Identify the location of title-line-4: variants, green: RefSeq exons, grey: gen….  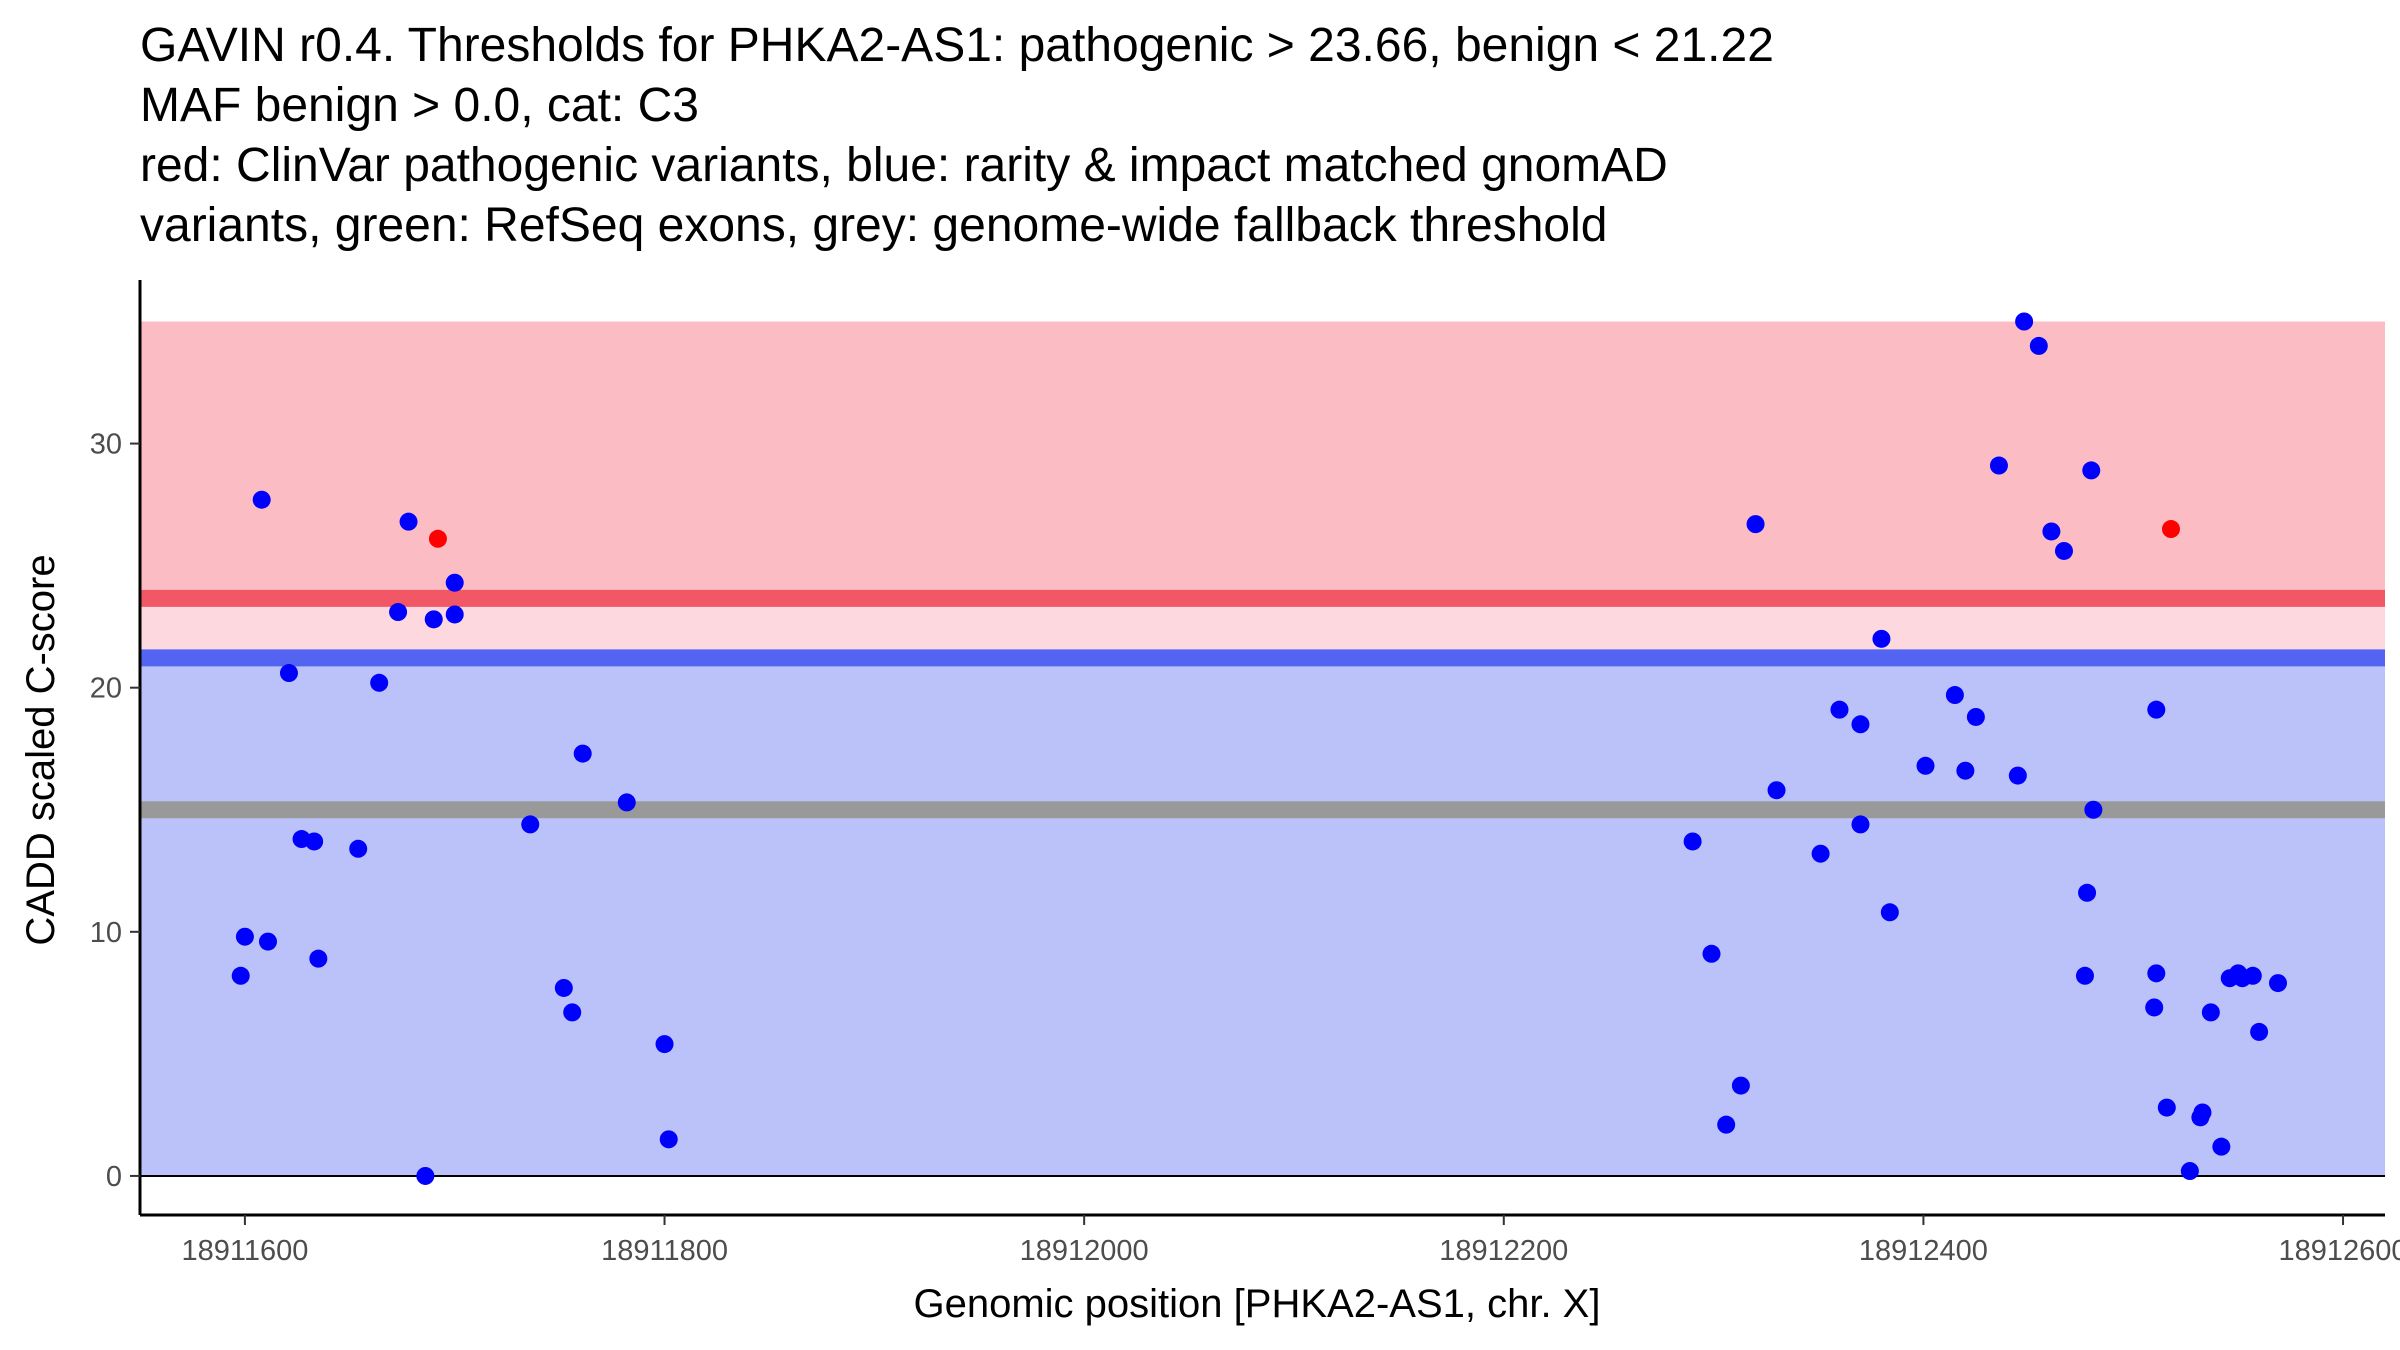
(874, 225).